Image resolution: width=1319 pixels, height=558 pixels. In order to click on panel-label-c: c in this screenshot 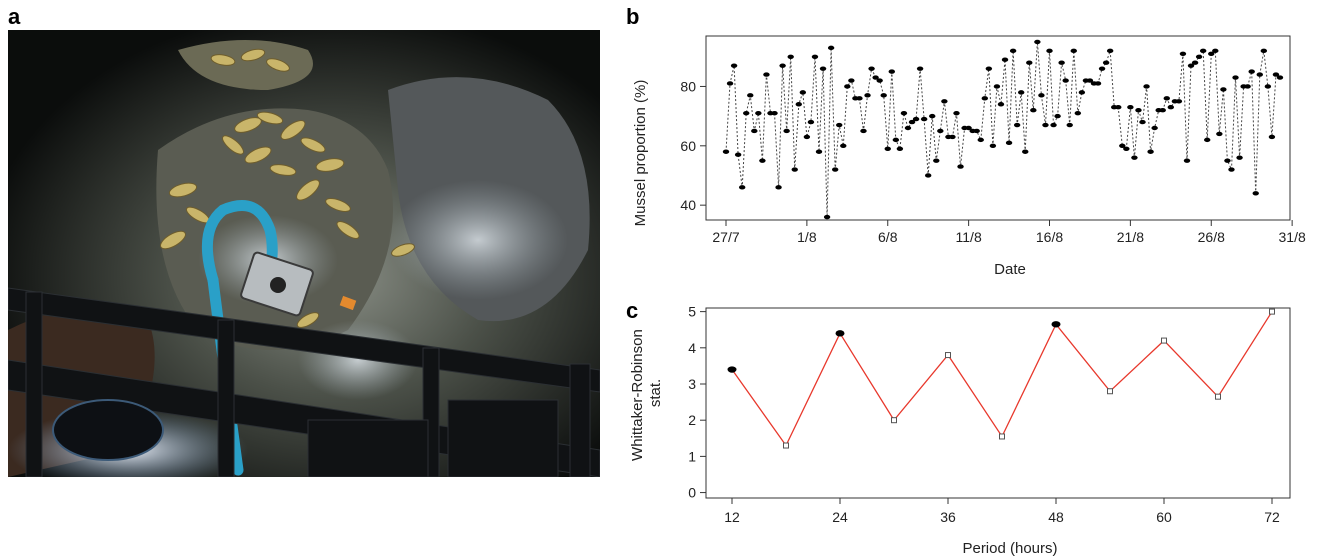, I will do `click(632, 310)`.